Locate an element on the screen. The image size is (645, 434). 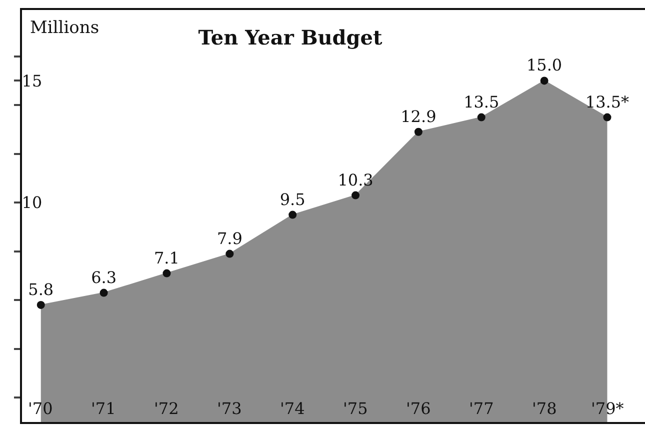
data-label: 15.0 is located at coordinates (544, 65).